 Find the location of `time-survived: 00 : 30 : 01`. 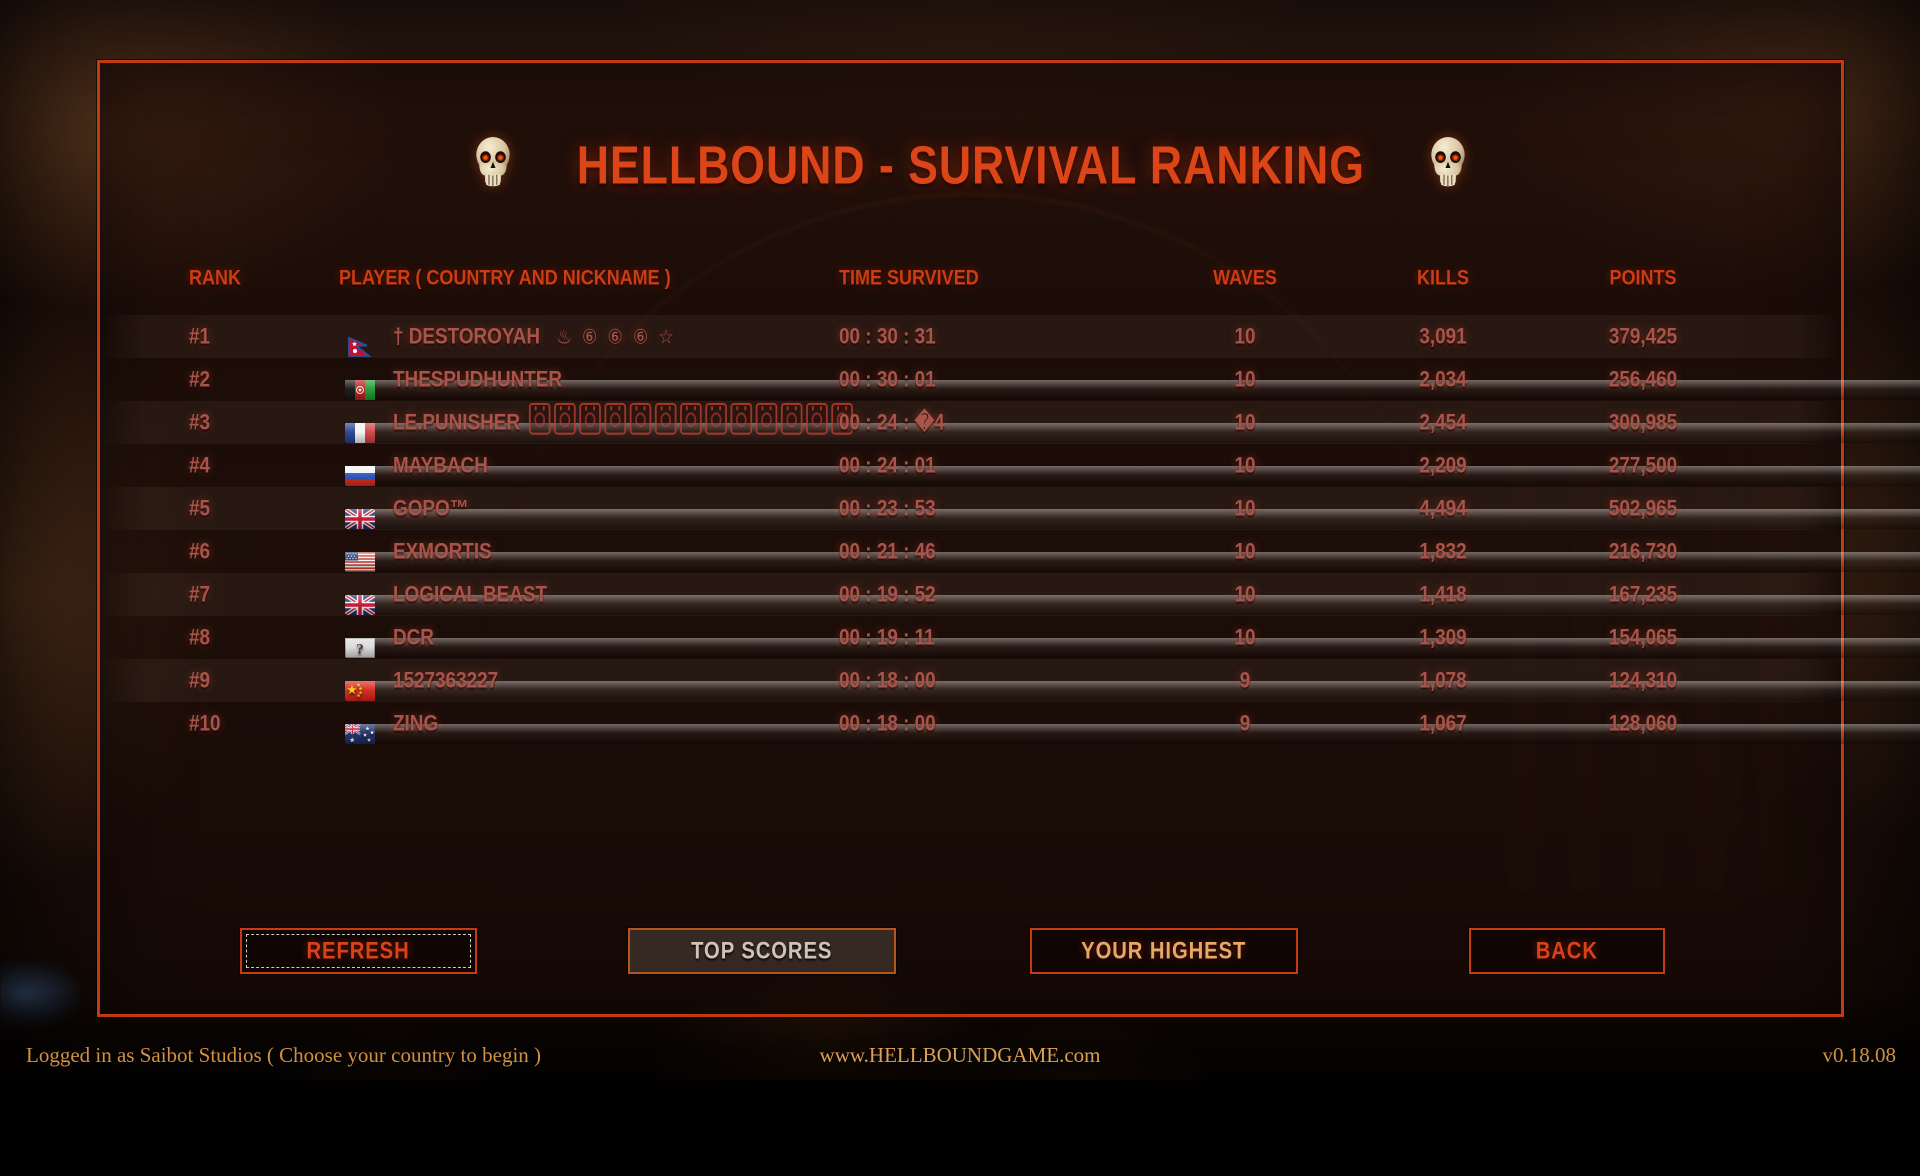

time-survived: 00 : 30 : 01 is located at coordinates (887, 379).